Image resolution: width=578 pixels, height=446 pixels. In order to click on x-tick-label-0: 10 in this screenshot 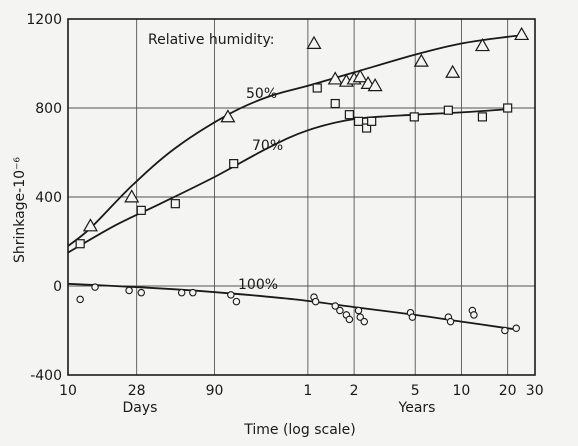, I will do `click(68, 391)`.